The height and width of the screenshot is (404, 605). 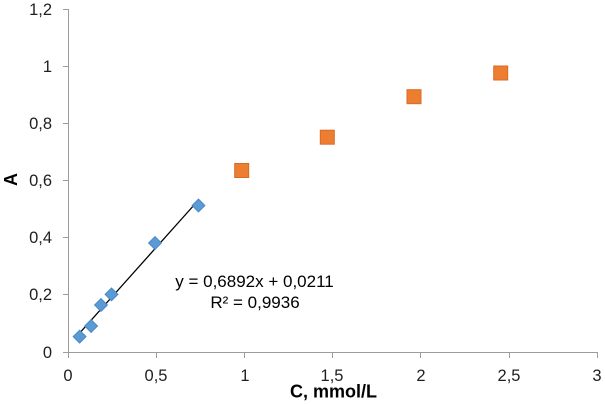 I want to click on svg-text: A, so click(x=11, y=179).